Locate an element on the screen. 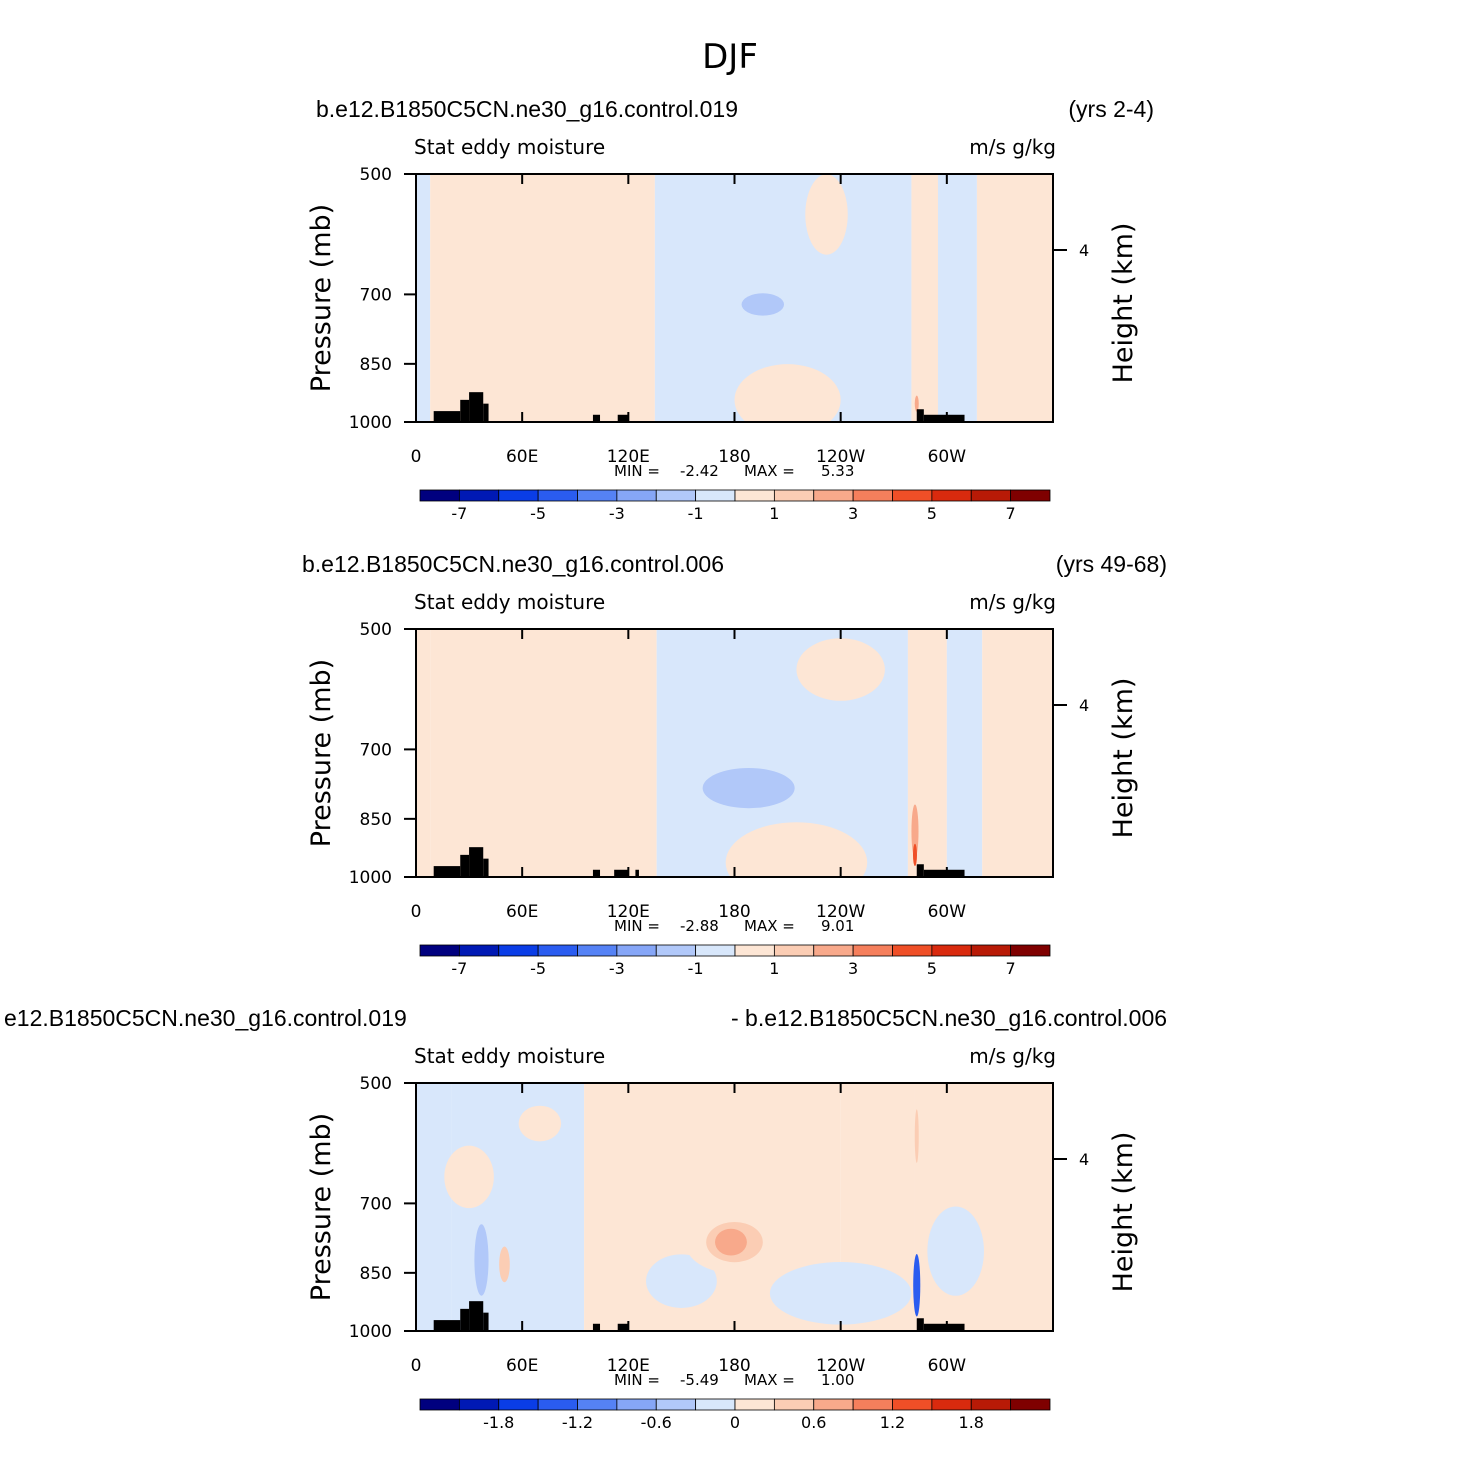 The width and height of the screenshot is (1461, 1463). colorbar-label: -1 is located at coordinates (696, 513).